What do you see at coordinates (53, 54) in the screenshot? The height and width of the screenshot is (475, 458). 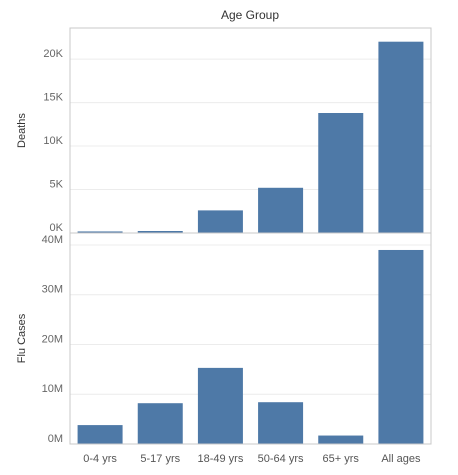 I see `y-tick-label: 20K` at bounding box center [53, 54].